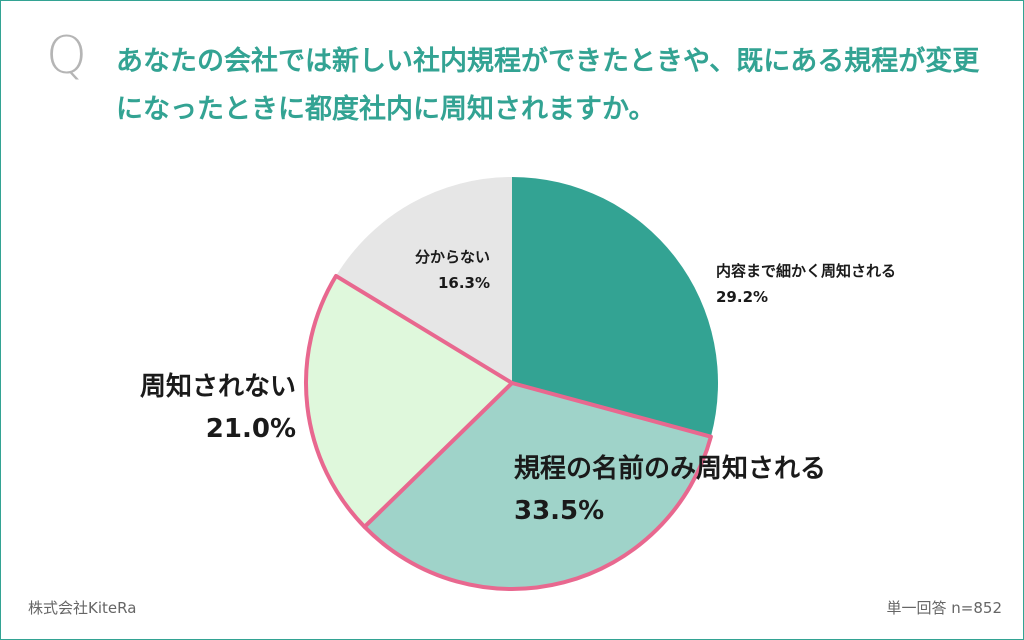  I want to click on slice-name-unknown: 分からない, so click(452, 257).